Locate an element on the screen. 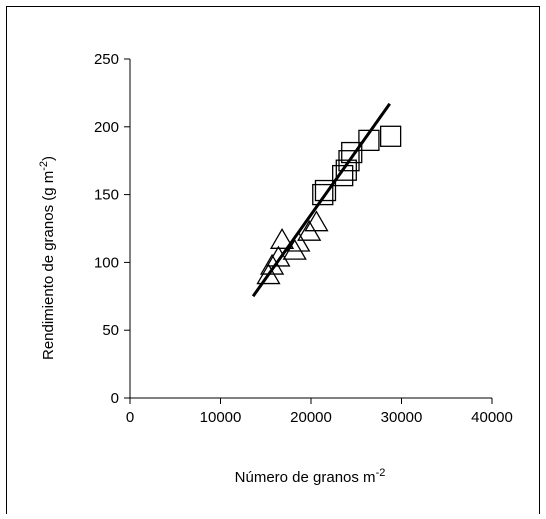 The height and width of the screenshot is (519, 546). x-tick-label: 20000 is located at coordinates (311, 417).